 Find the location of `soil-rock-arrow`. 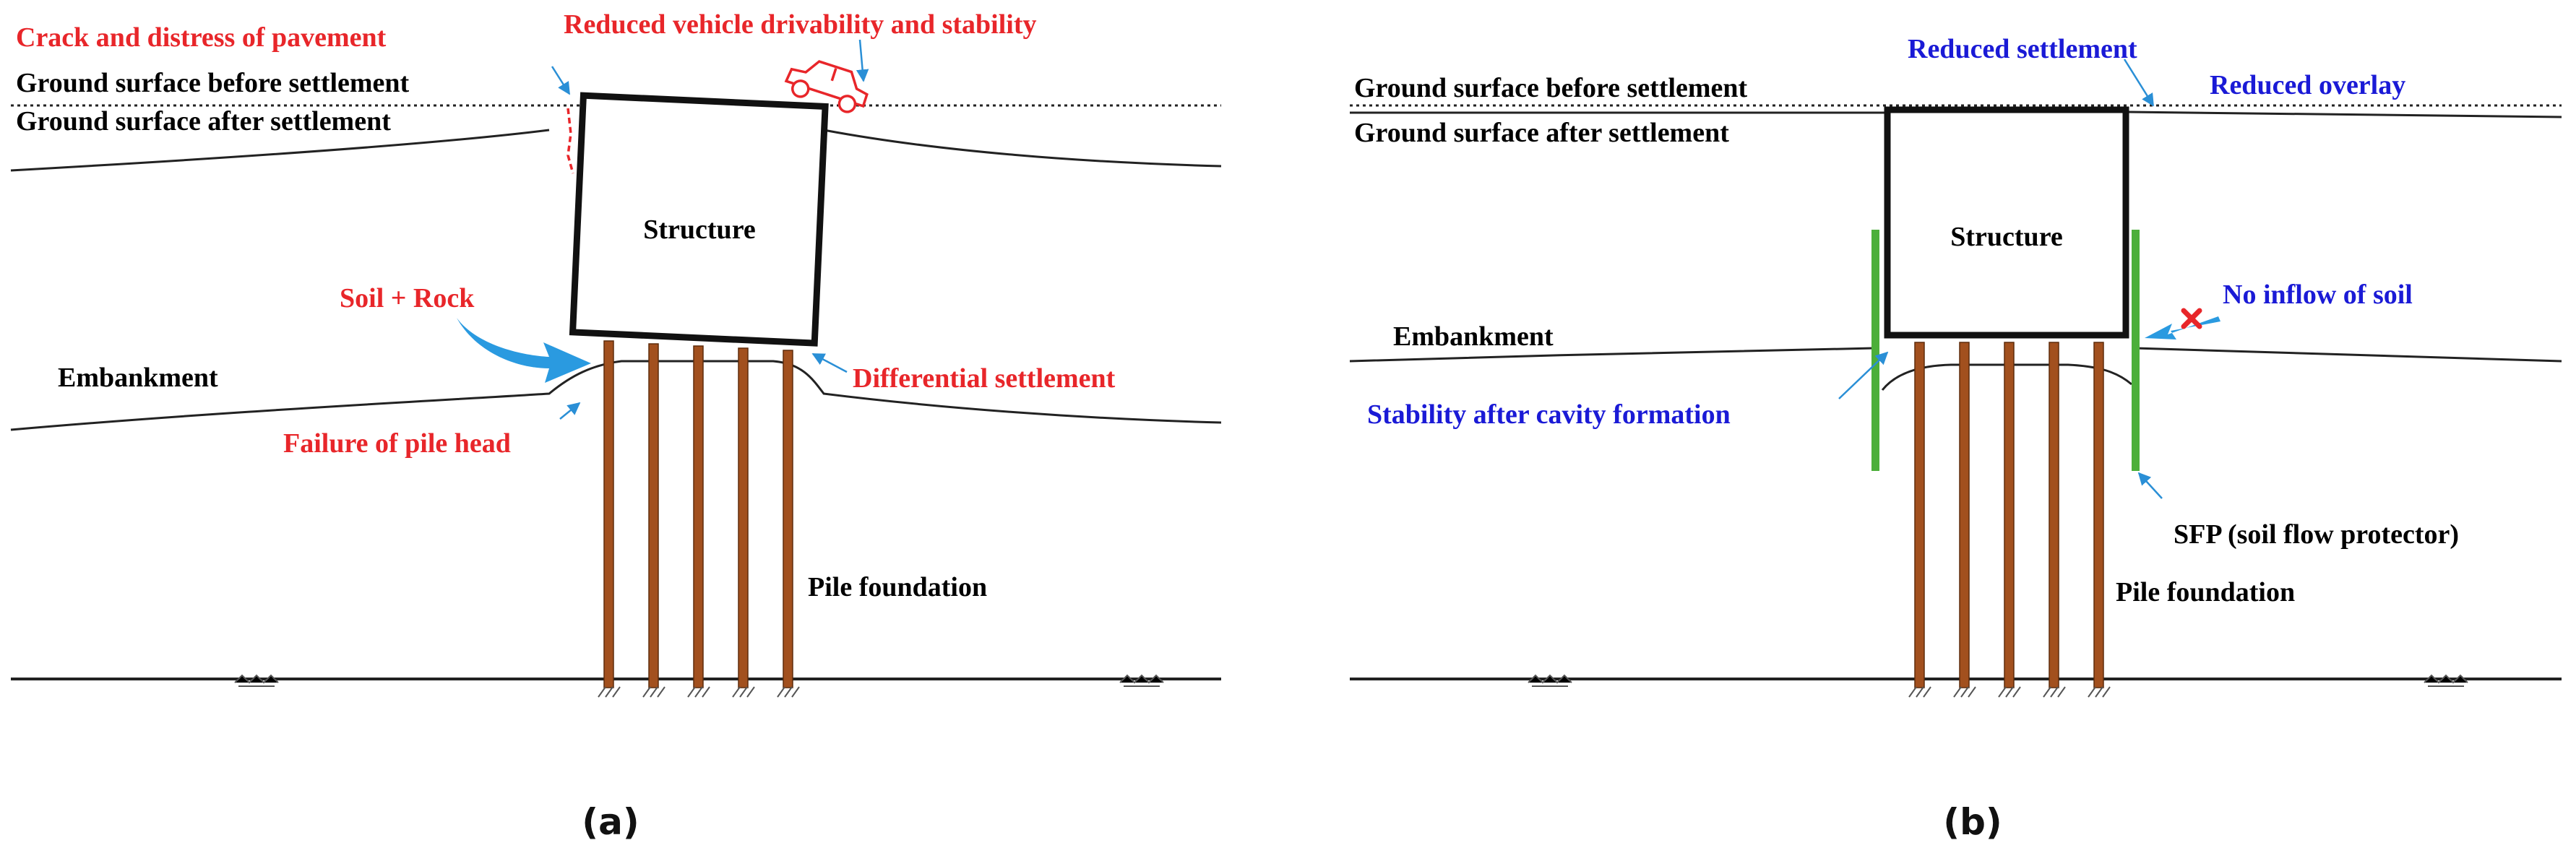

soil-rock-arrow is located at coordinates (524, 350).